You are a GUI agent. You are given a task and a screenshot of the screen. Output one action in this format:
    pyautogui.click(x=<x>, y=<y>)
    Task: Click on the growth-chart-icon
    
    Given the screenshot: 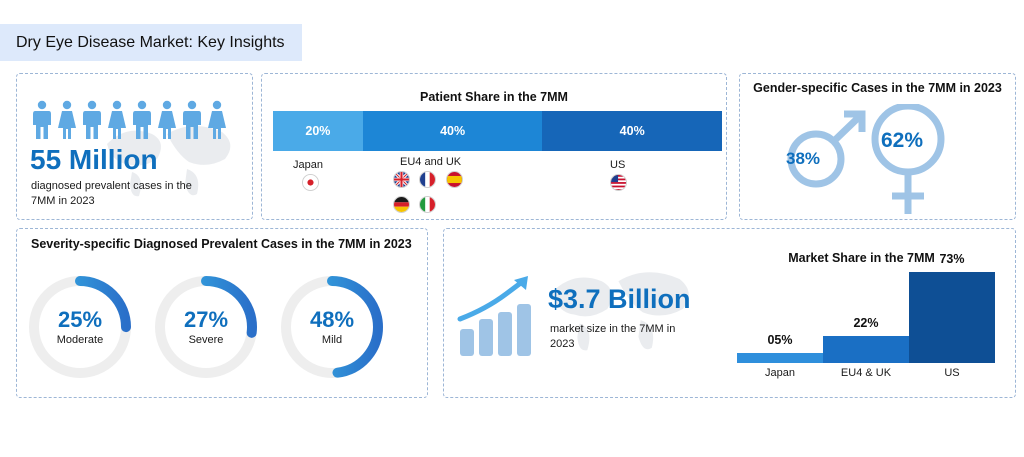 What is the action you would take?
    pyautogui.click(x=494, y=316)
    